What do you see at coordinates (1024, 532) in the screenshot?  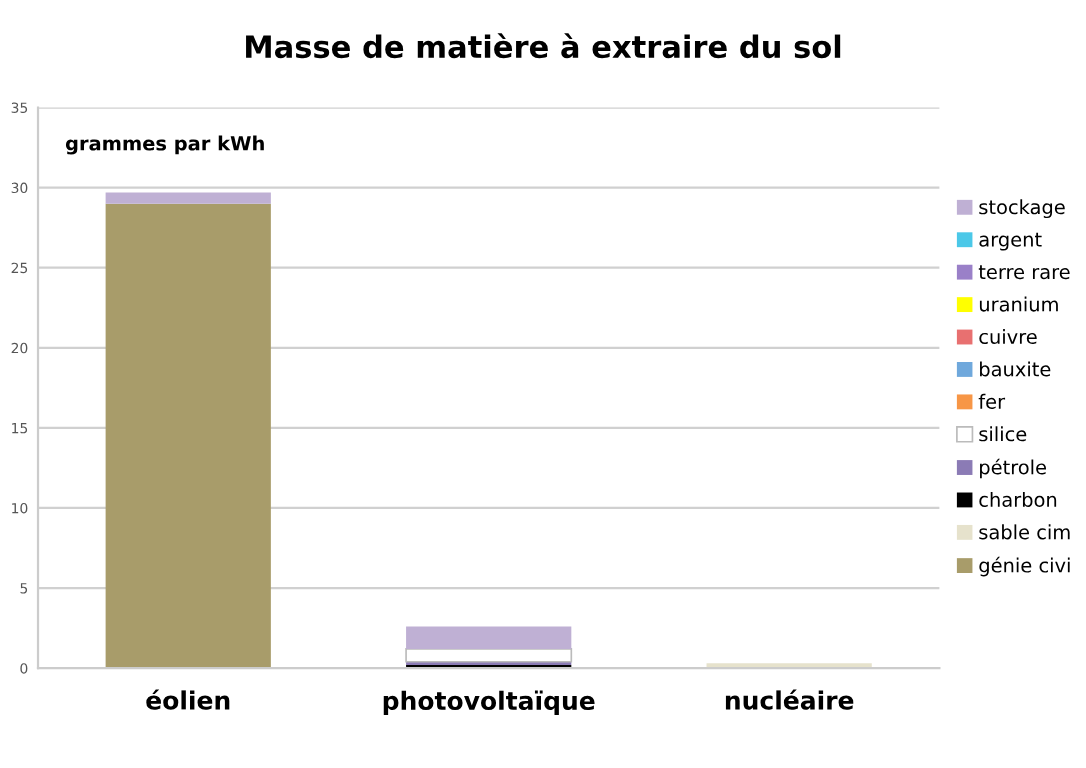 I see `legend-label: sable cim` at bounding box center [1024, 532].